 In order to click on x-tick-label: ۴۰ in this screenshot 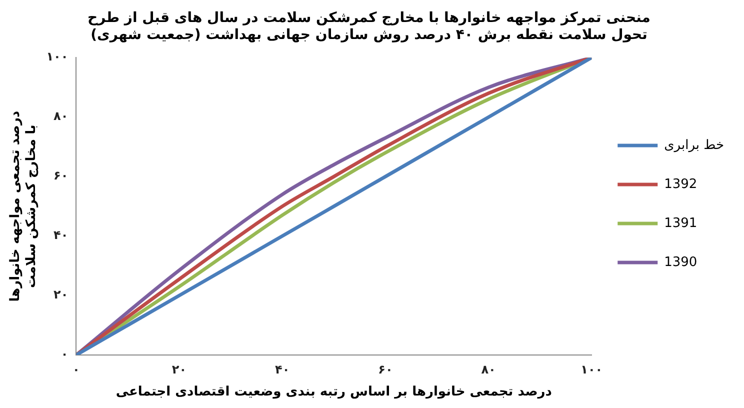, I will do `click(282, 369)`.